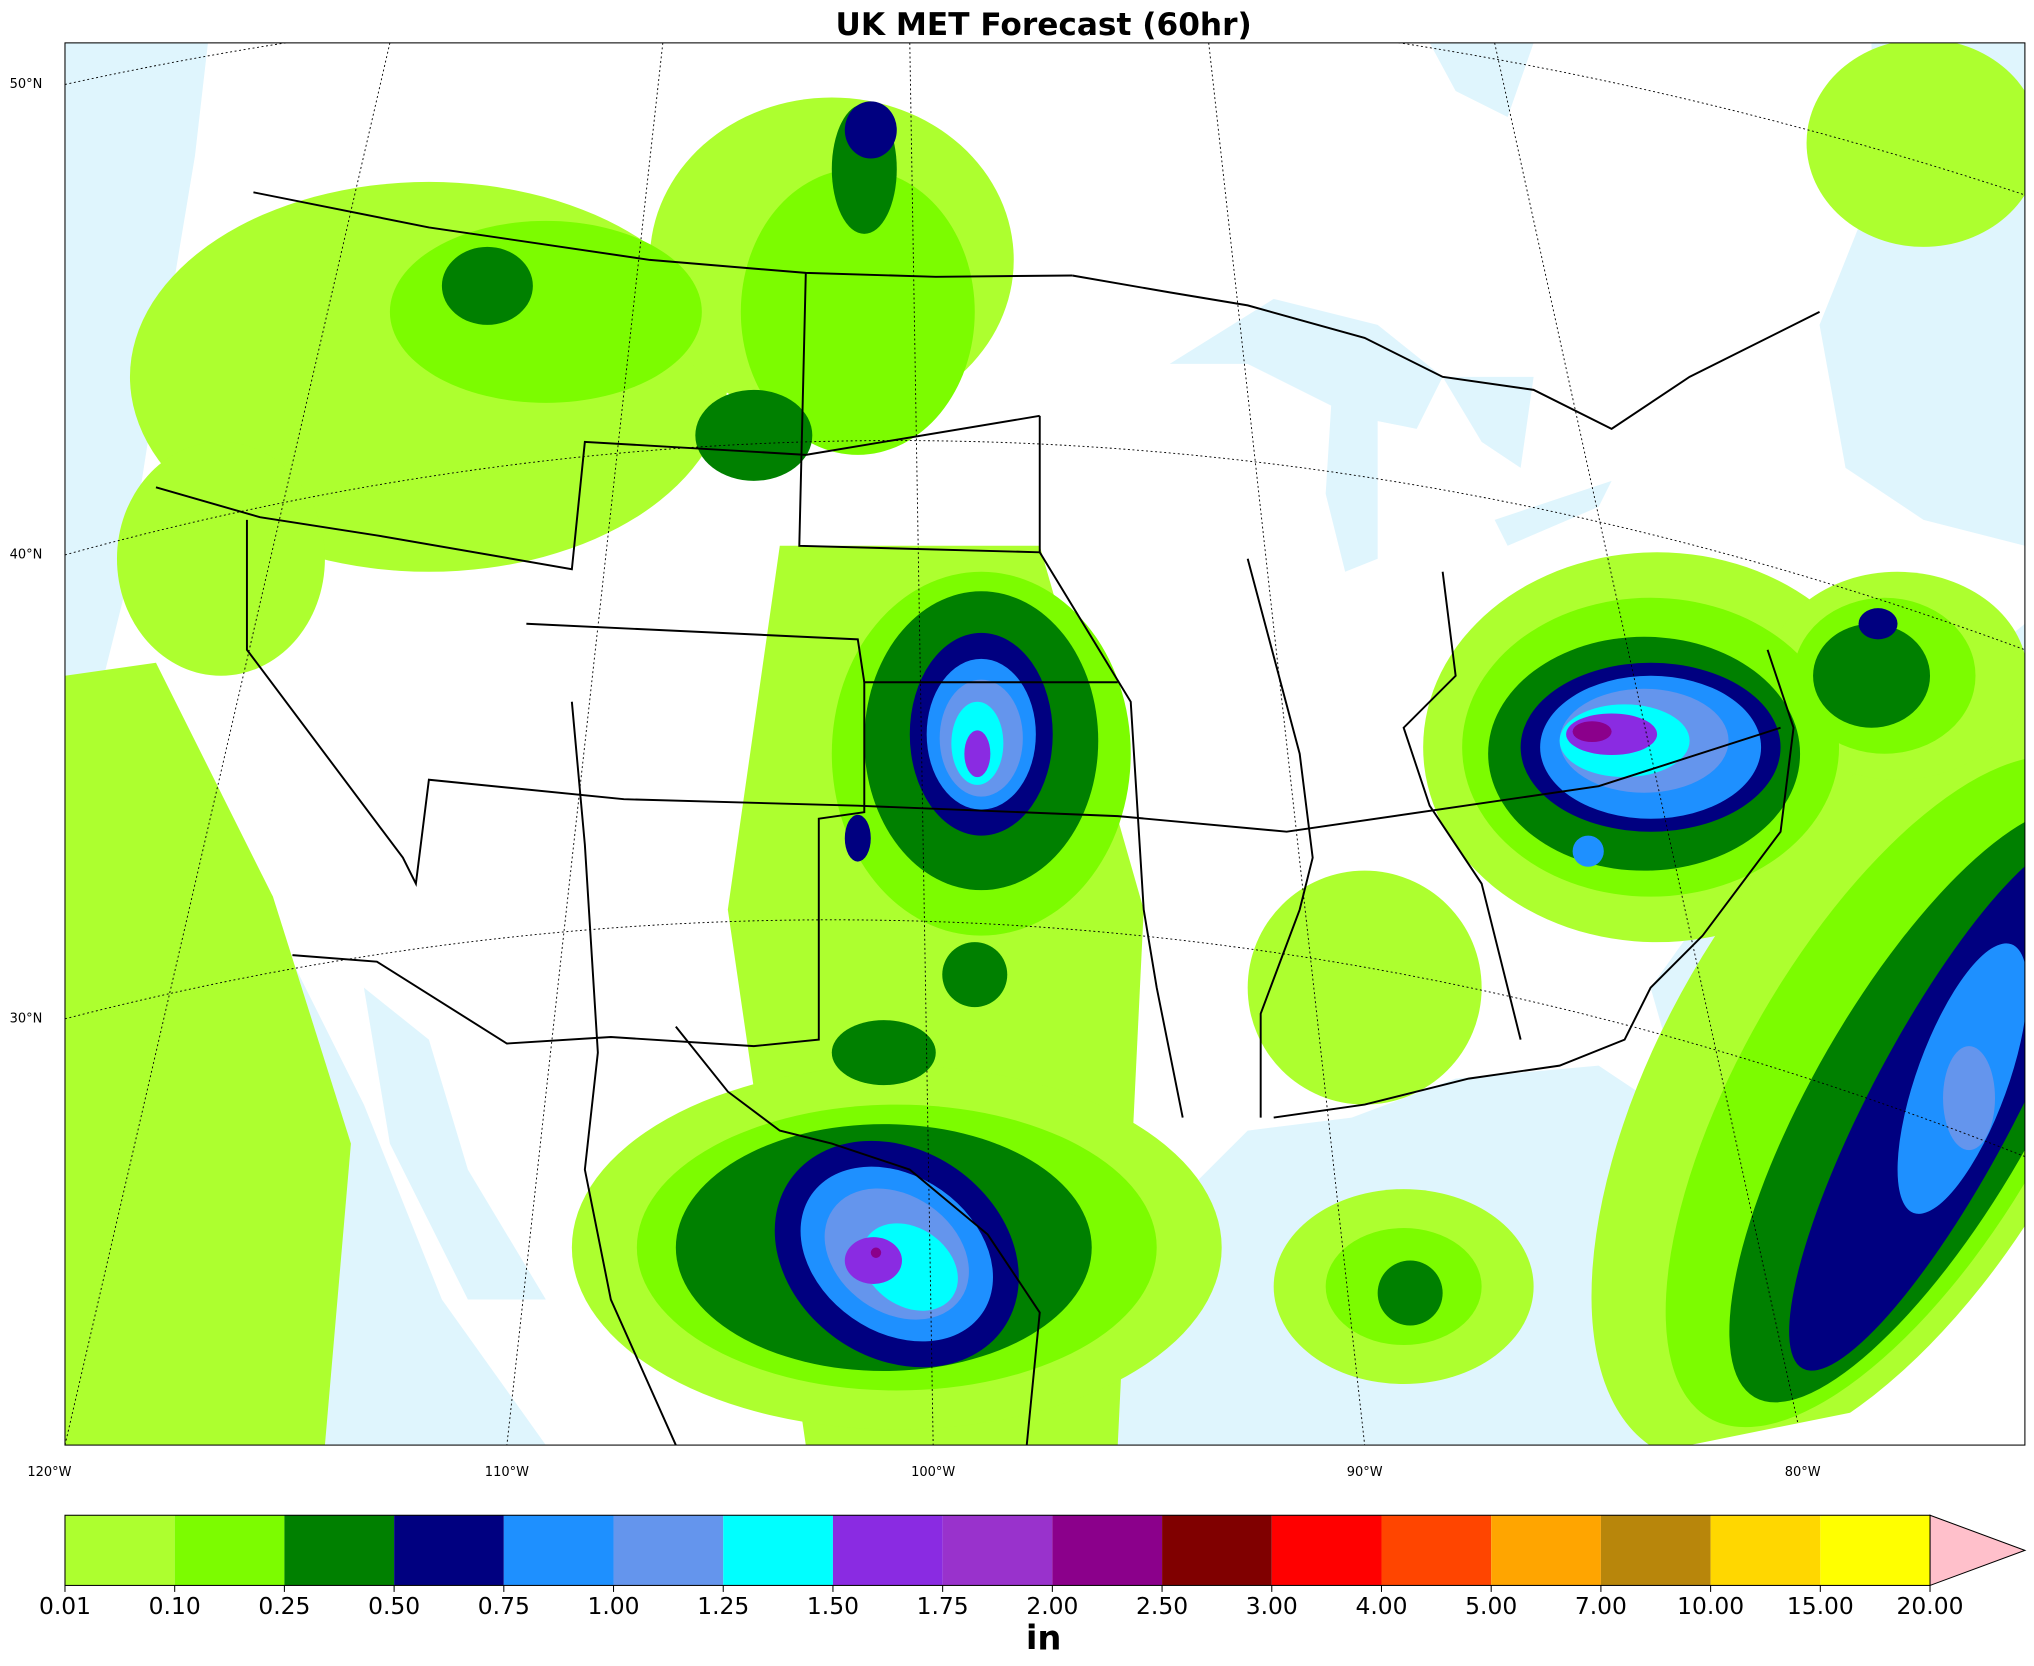  I want to click on lon-label: 90°W, so click(1365, 1472).